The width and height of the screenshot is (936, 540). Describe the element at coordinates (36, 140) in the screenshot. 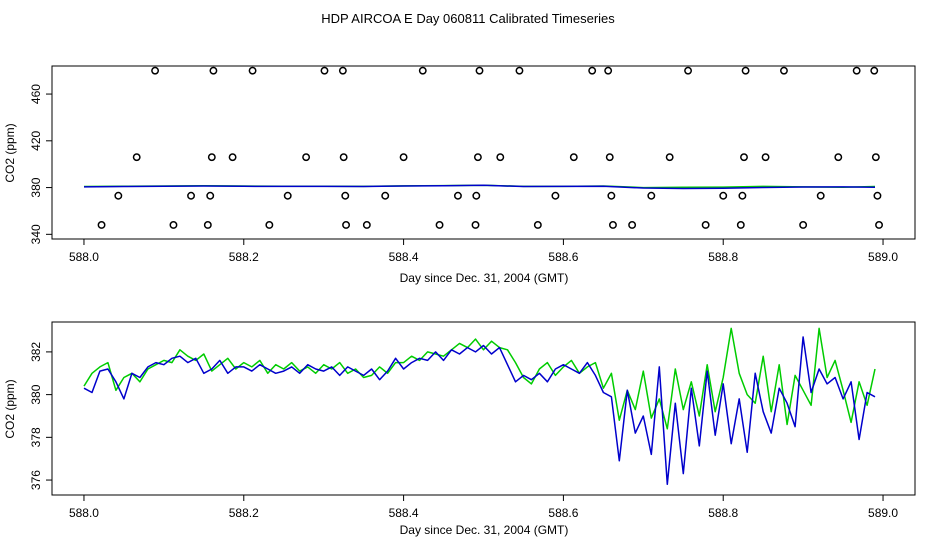

I see `y-tick-label: 420` at that location.